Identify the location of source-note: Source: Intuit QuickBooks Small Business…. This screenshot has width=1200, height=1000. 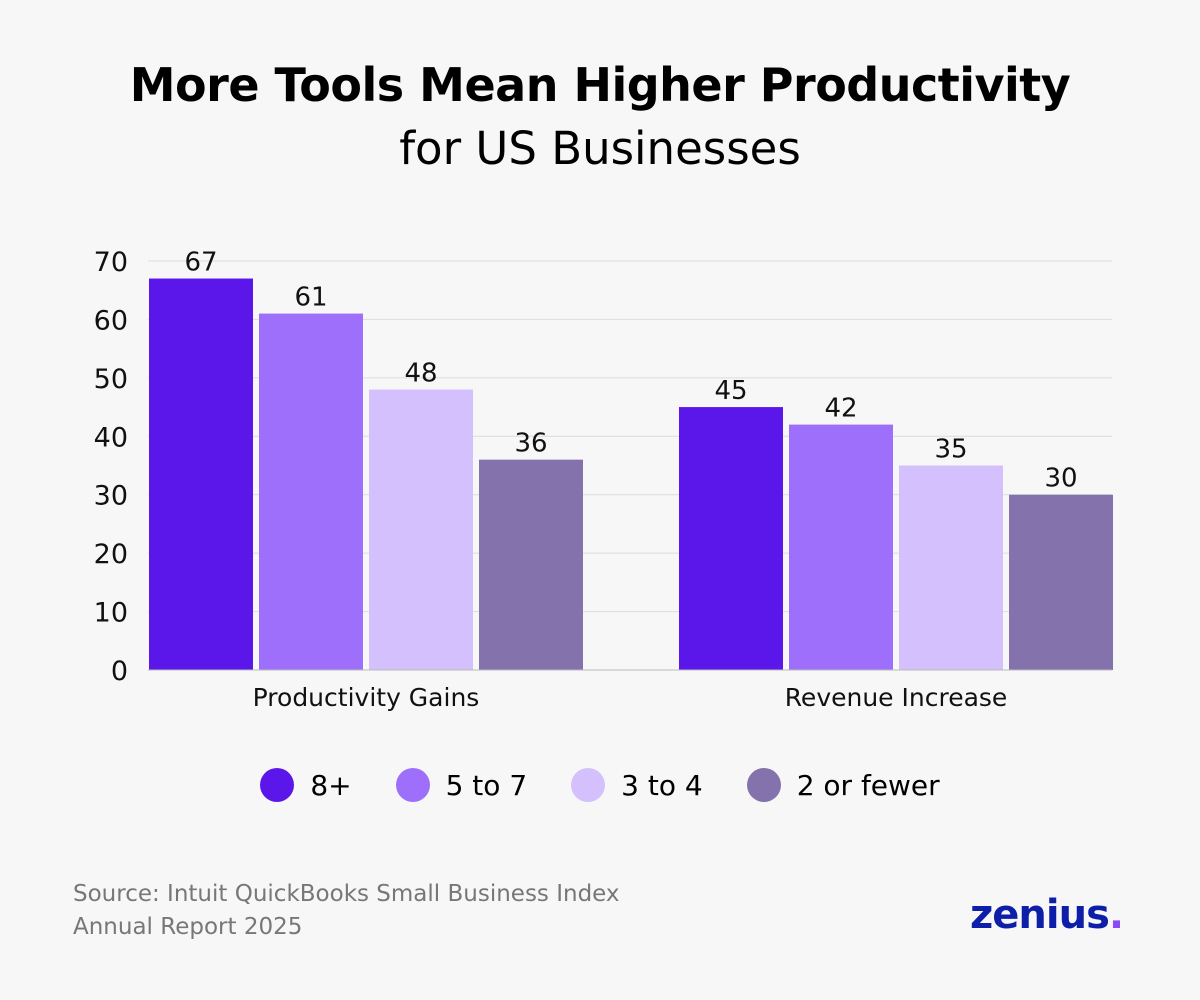
(346, 911).